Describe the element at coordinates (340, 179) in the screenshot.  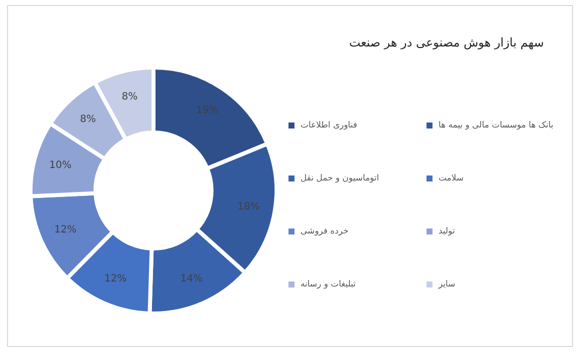
I see `legend-label: اتوماسیون و حمل نقل` at that location.